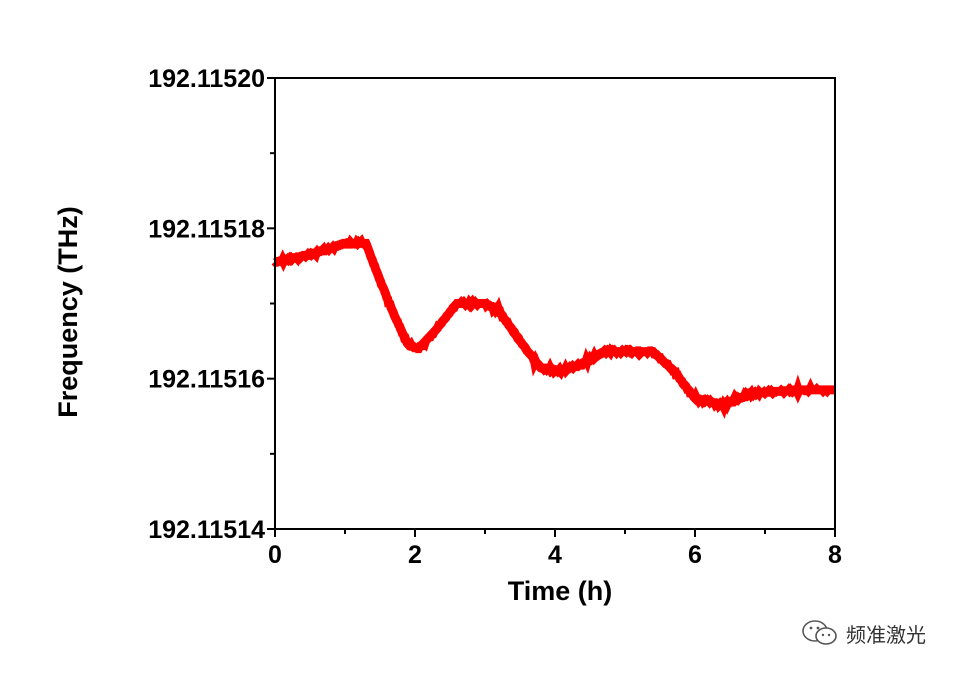 The image size is (970, 677). I want to click on wechat-icon, so click(819, 632).